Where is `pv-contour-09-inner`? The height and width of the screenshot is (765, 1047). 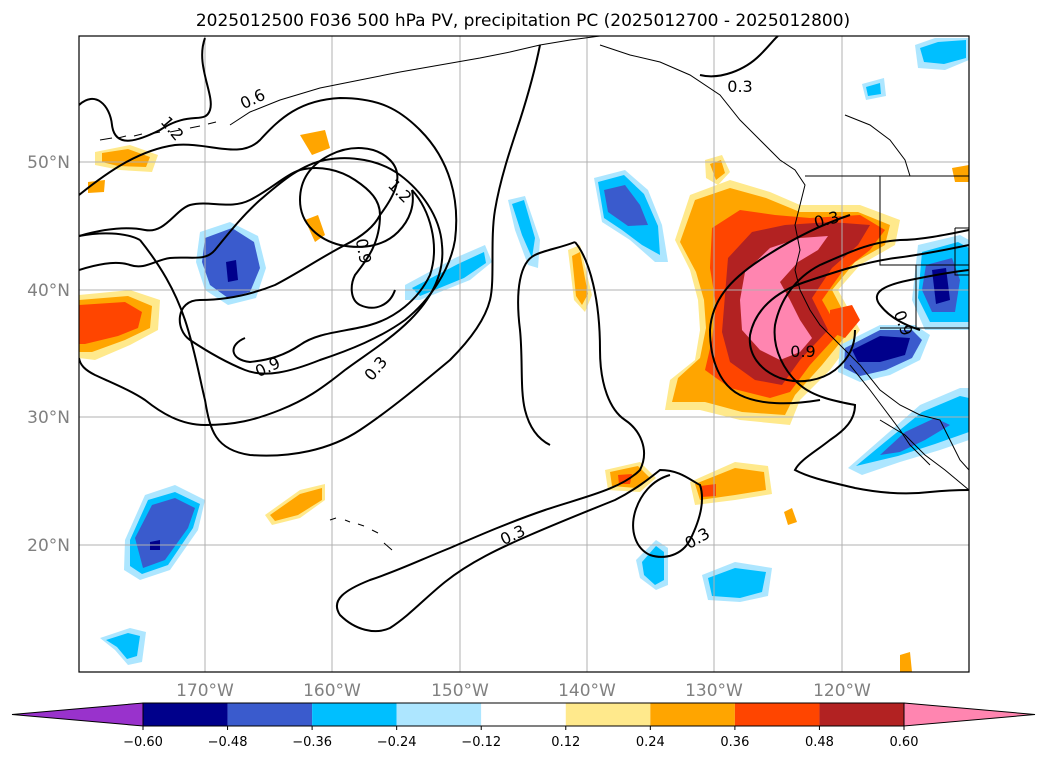
pv-contour-09-inner is located at coordinates (333, 276).